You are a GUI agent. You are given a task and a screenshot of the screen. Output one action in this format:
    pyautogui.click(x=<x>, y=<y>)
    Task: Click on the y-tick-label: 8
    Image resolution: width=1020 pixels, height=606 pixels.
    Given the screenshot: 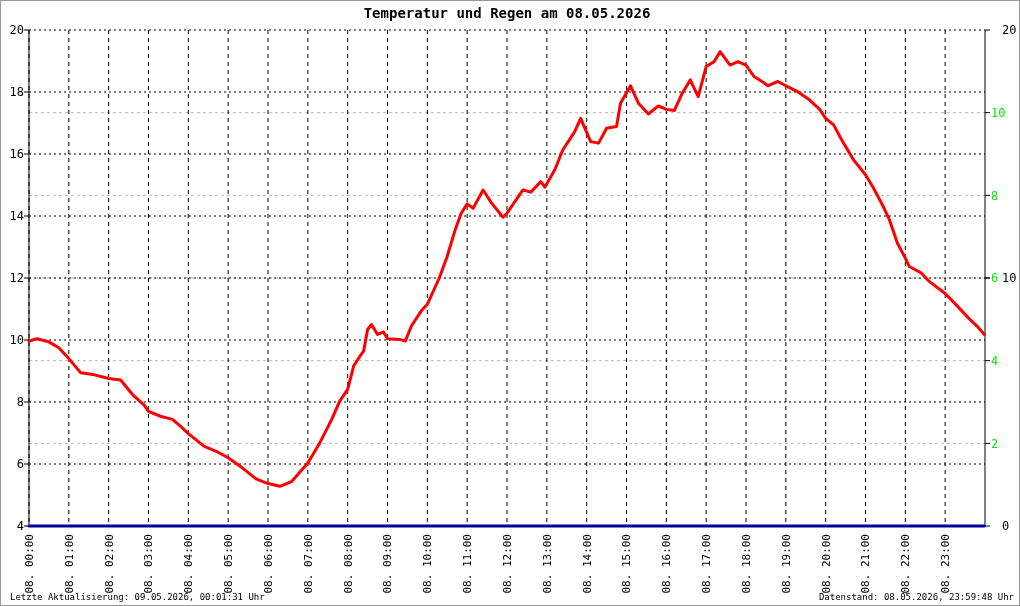 What is the action you would take?
    pyautogui.click(x=20, y=402)
    